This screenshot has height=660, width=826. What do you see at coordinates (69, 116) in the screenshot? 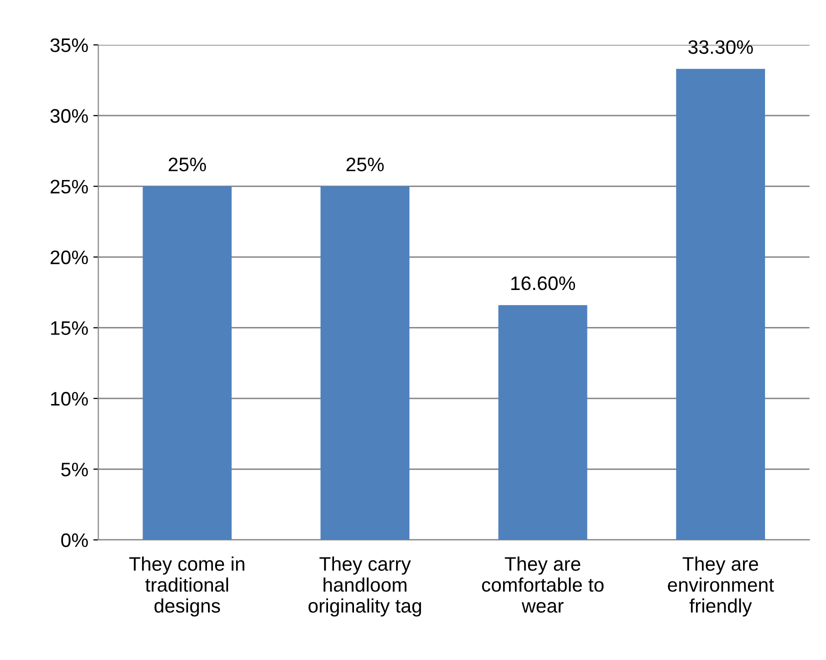
I see `y-tick-label: 30%` at bounding box center [69, 116].